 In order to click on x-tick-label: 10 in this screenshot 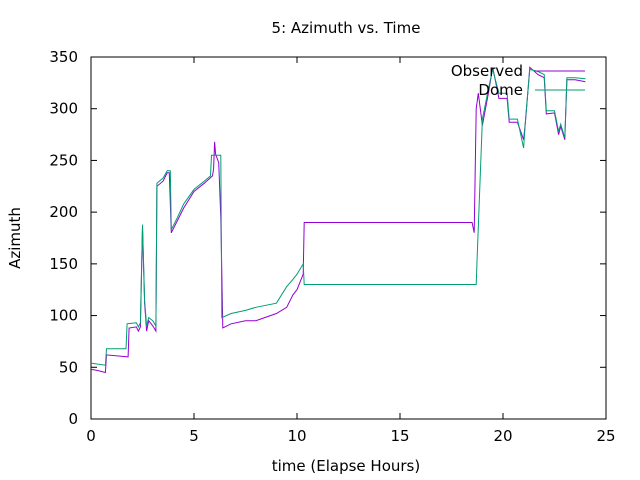, I will do `click(296, 436)`.